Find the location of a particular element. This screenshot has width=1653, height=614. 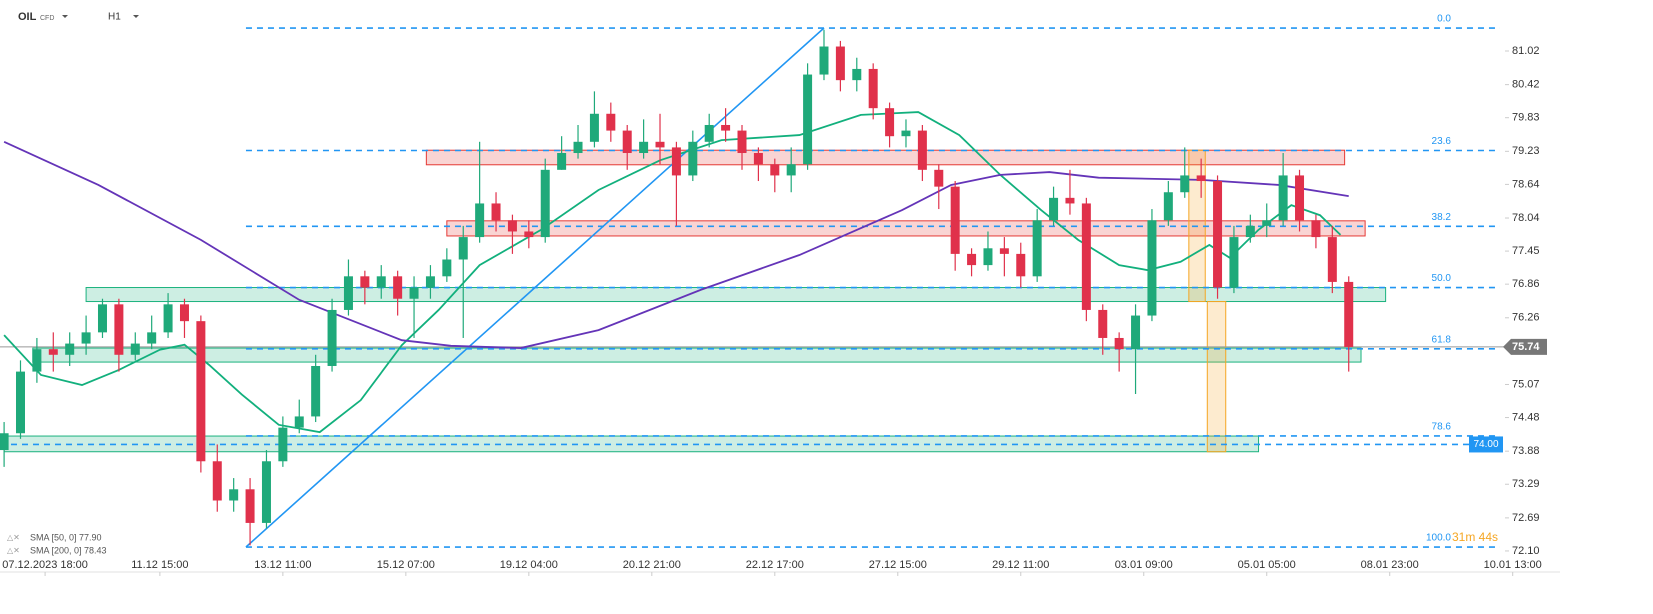

fib-label: 23.6 is located at coordinates (1442, 141).